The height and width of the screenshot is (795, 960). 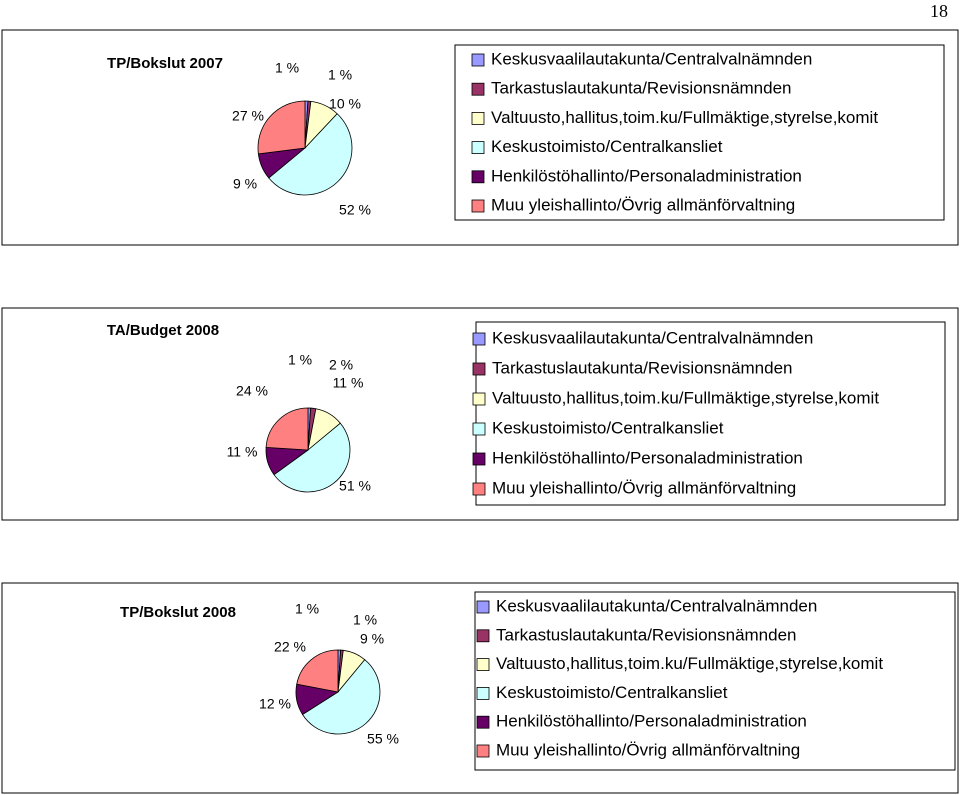 What do you see at coordinates (165, 63) in the screenshot?
I see `chart-title: TP/Bokslut 2007` at bounding box center [165, 63].